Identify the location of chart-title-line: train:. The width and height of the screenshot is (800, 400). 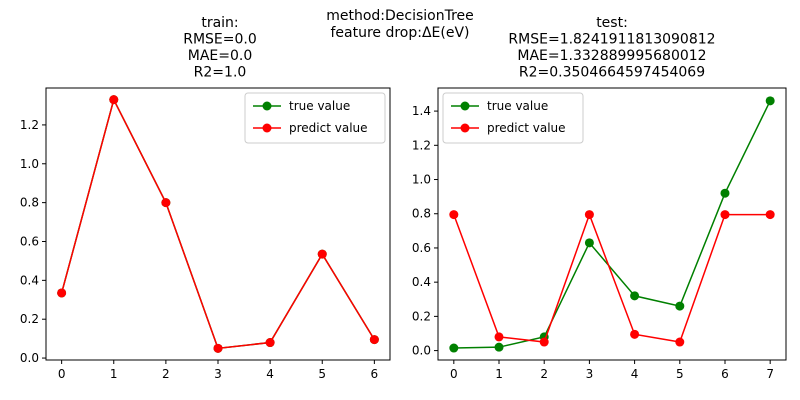
(219, 23).